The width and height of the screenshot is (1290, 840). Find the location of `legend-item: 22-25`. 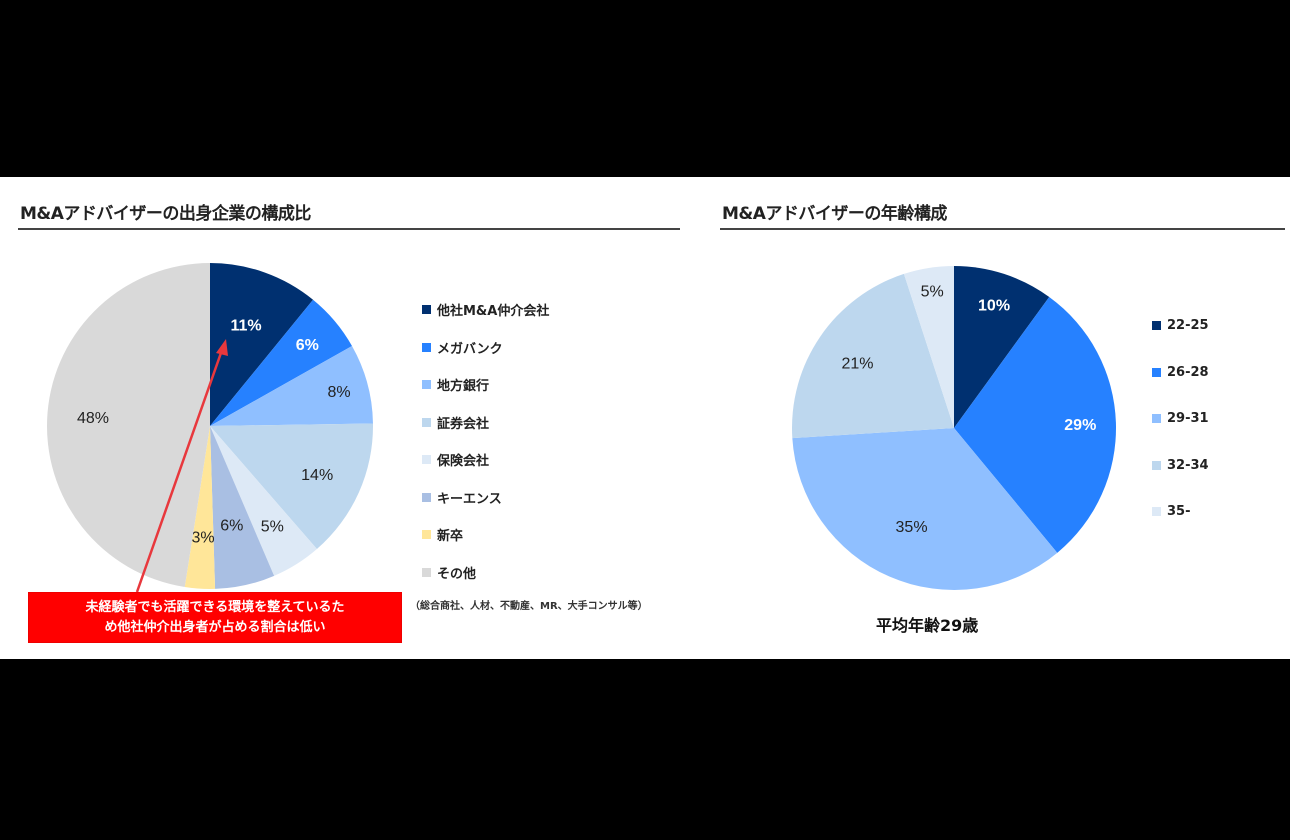

legend-item: 22-25 is located at coordinates (1180, 325).